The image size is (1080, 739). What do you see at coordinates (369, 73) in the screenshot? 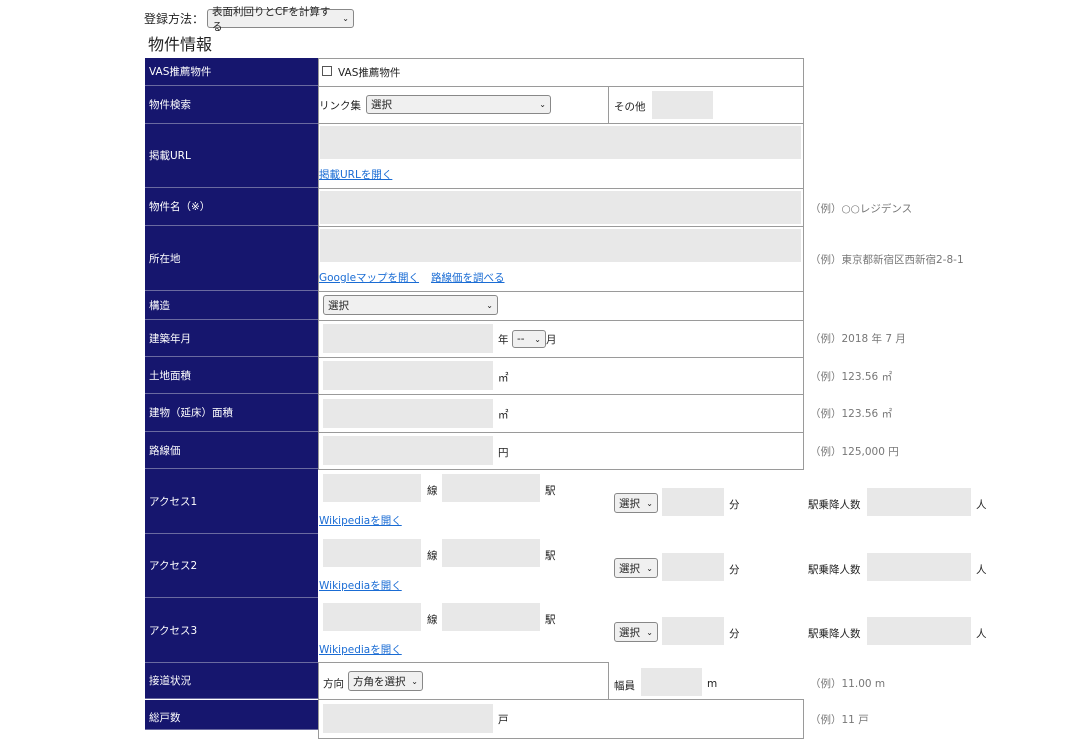
I see `vas-checkbox-label: VAS推薦物件` at bounding box center [369, 73].